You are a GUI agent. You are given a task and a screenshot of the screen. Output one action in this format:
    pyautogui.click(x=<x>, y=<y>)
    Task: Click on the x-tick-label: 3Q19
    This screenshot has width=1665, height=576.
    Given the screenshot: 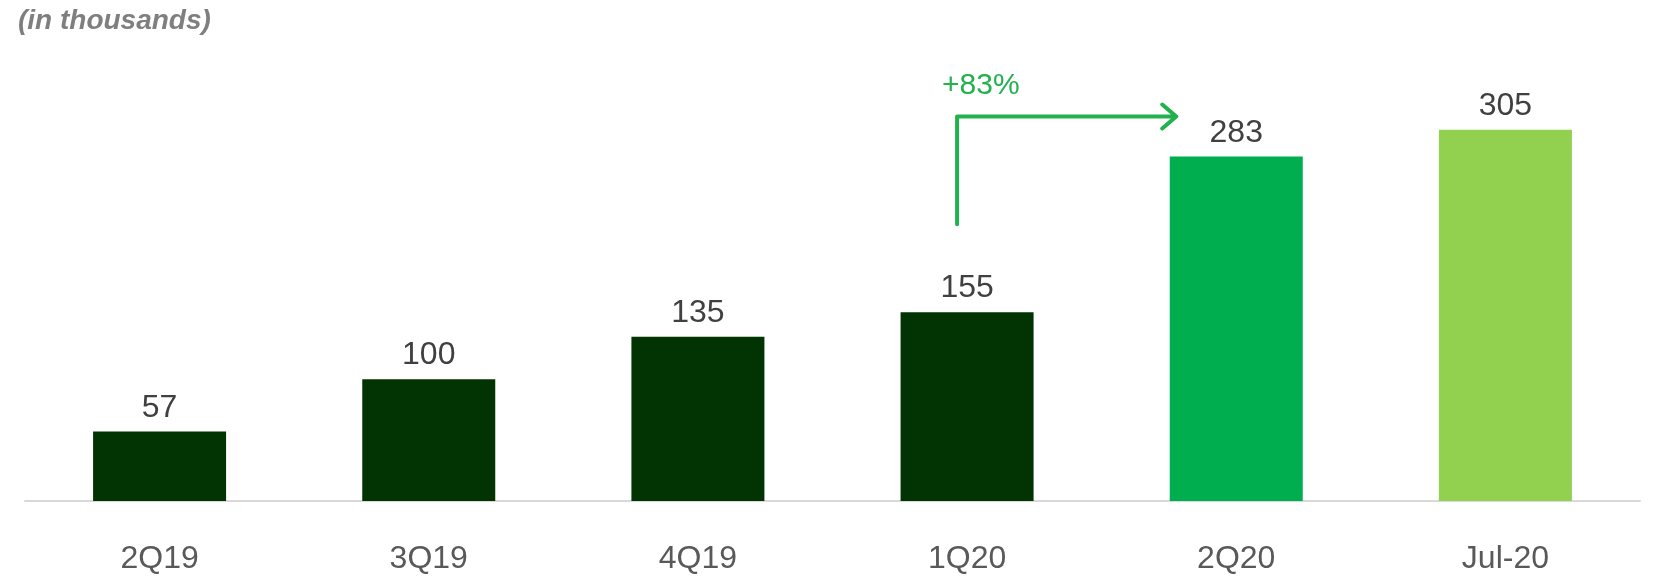 What is the action you would take?
    pyautogui.click(x=428, y=557)
    